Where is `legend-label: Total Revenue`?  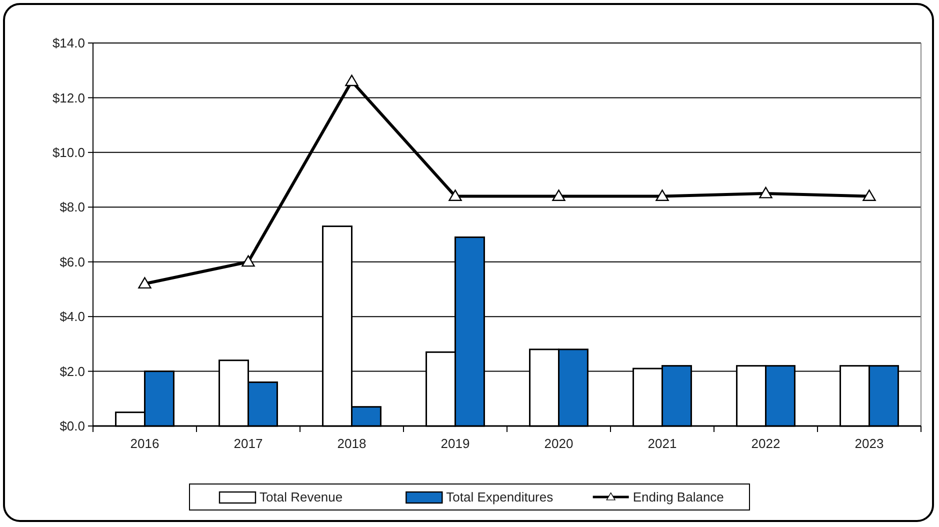
legend-label: Total Revenue is located at coordinates (301, 497).